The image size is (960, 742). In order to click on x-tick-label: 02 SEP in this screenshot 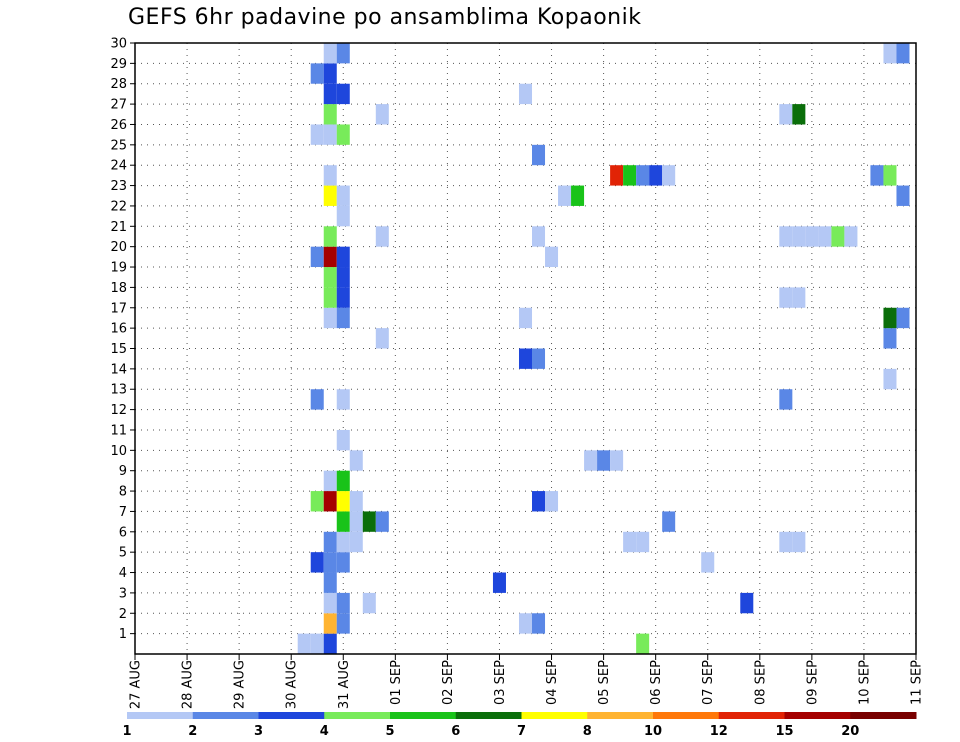, I will do `click(448, 682)`.